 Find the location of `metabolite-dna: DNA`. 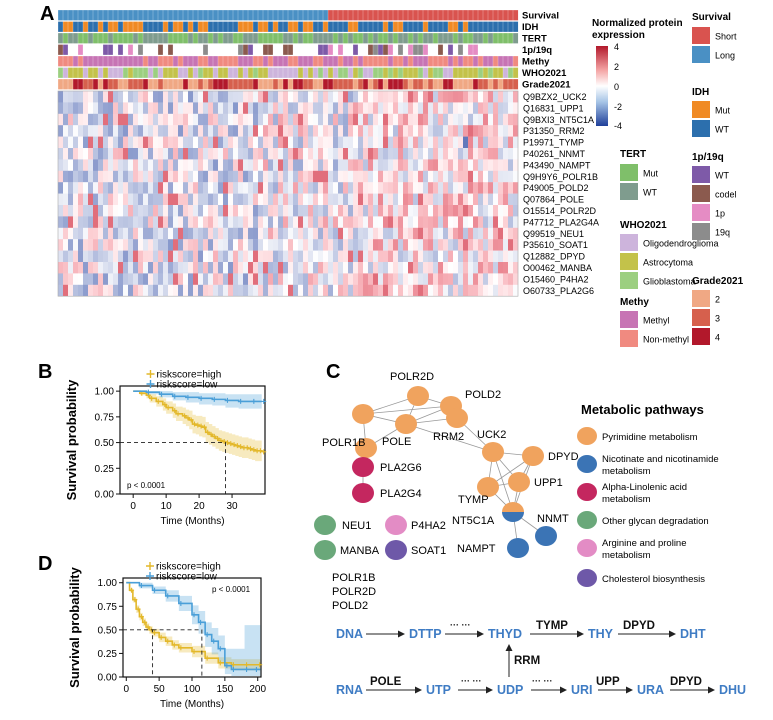

metabolite-dna: DNA is located at coordinates (349, 634).